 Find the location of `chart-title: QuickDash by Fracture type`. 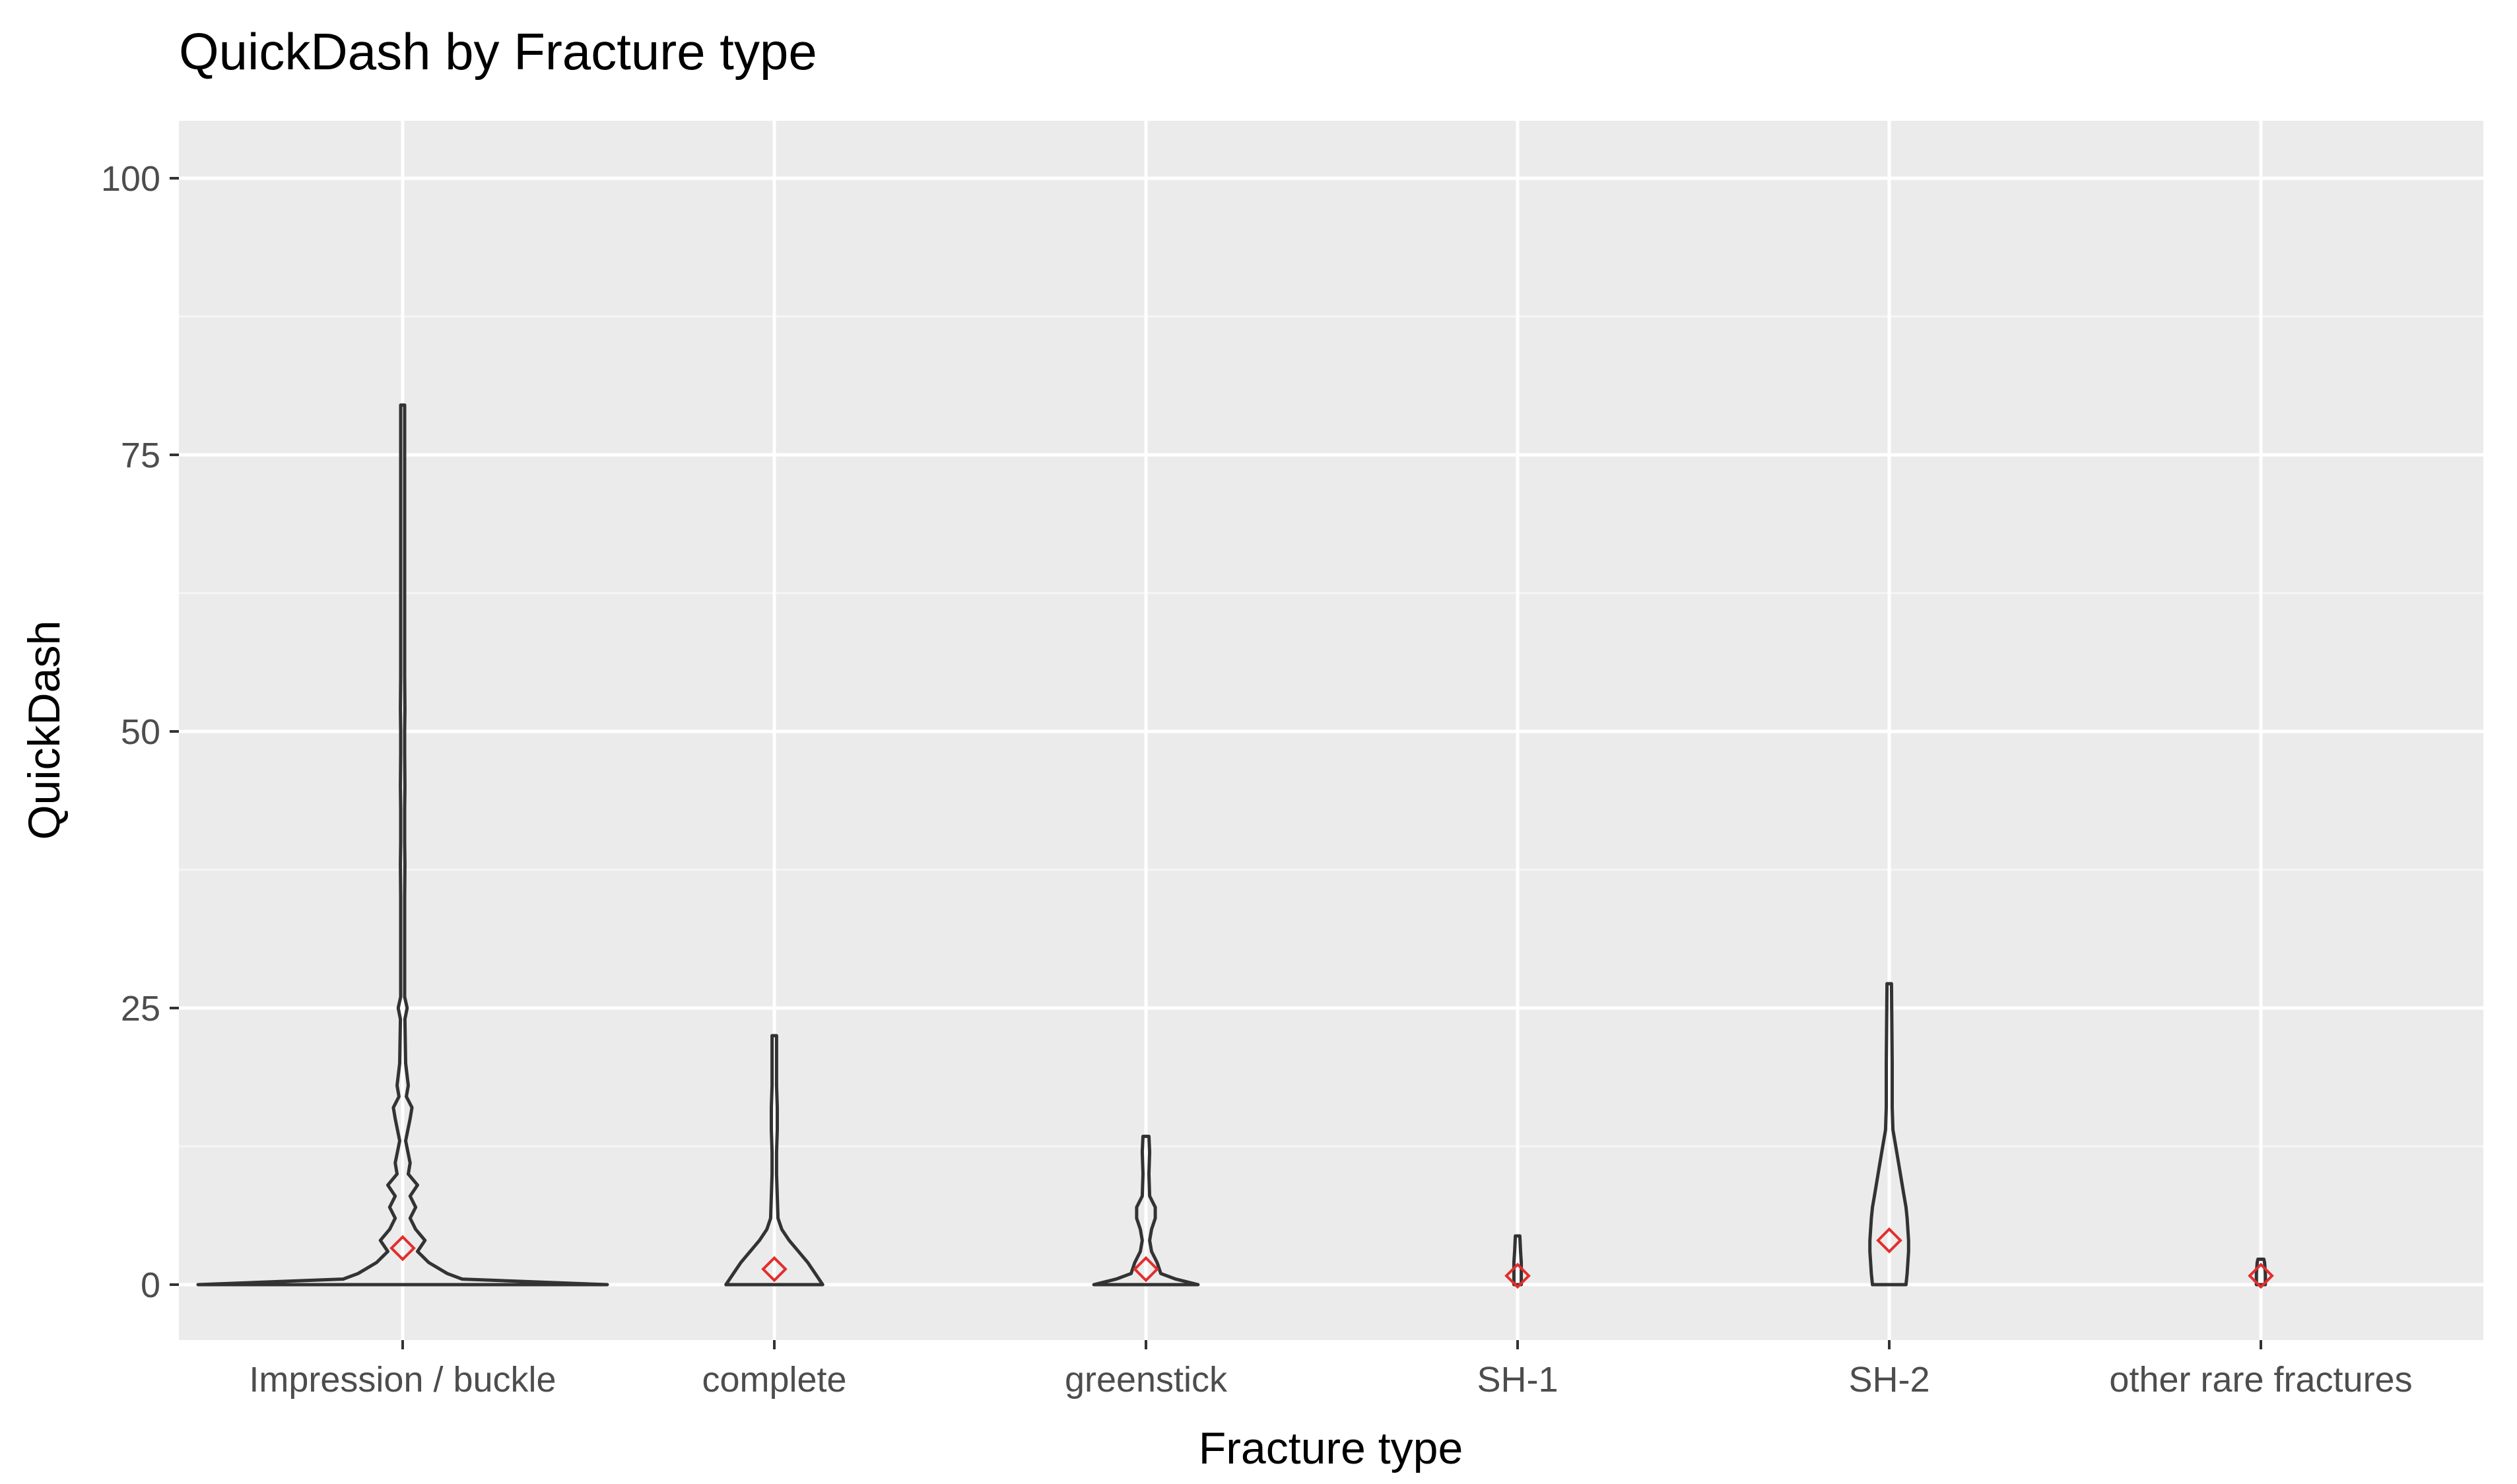

chart-title: QuickDash by Fracture type is located at coordinates (498, 52).